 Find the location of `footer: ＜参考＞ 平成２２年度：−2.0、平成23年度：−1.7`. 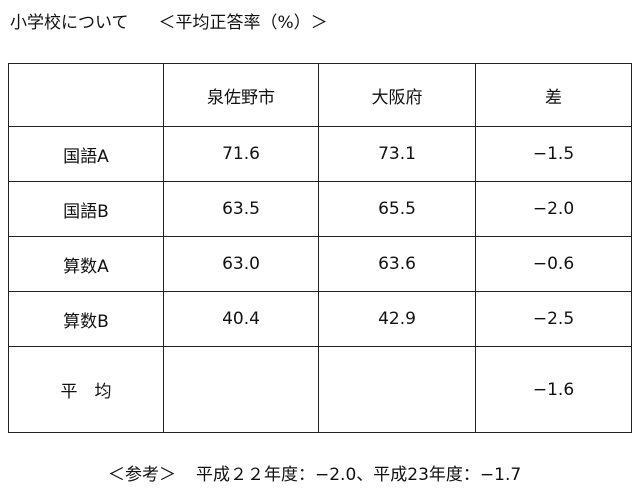

footer: ＜参考＞ 平成２２年度：−2.0、平成23年度：−1.7 is located at coordinates (314, 472).